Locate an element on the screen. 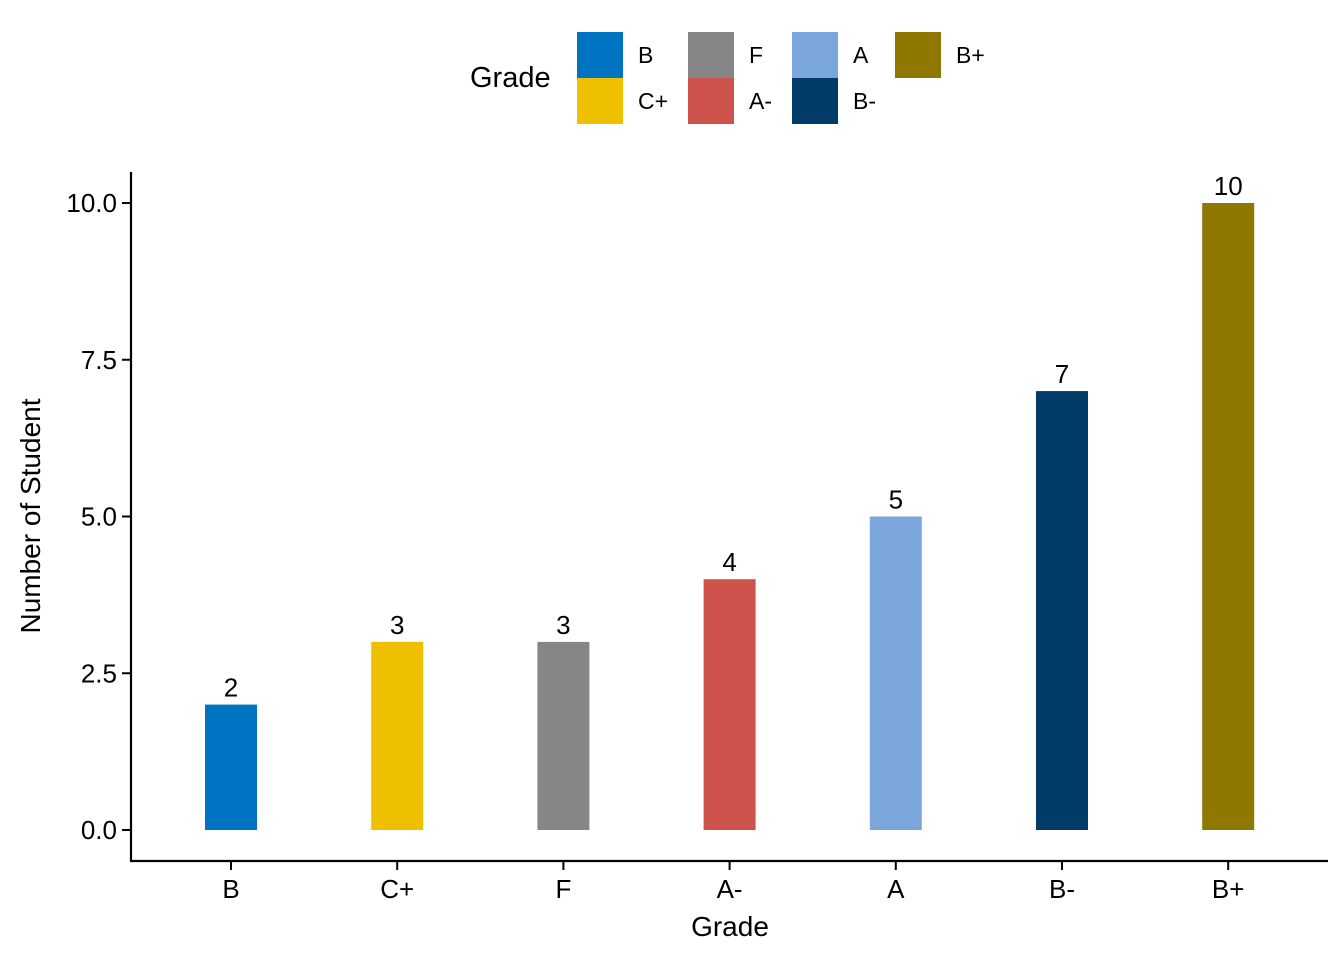 The height and width of the screenshot is (960, 1344). bar-C+ is located at coordinates (397, 735).